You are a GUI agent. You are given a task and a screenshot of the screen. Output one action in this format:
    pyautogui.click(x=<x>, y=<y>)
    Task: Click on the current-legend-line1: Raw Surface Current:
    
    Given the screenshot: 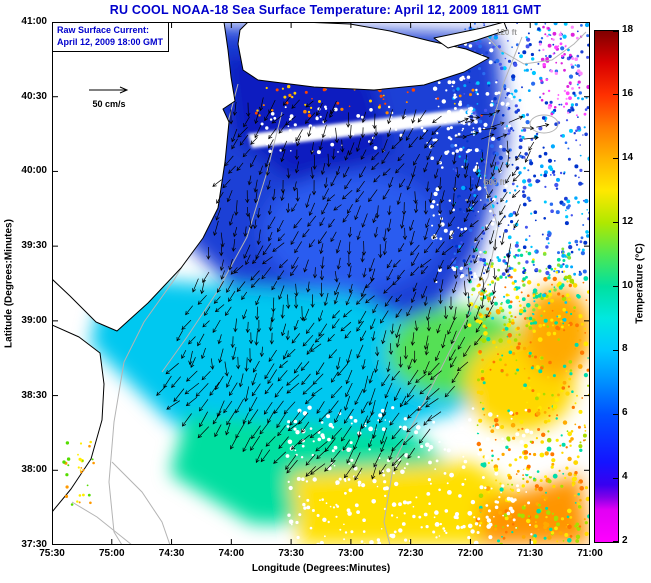 What is the action you would take?
    pyautogui.click(x=103, y=30)
    